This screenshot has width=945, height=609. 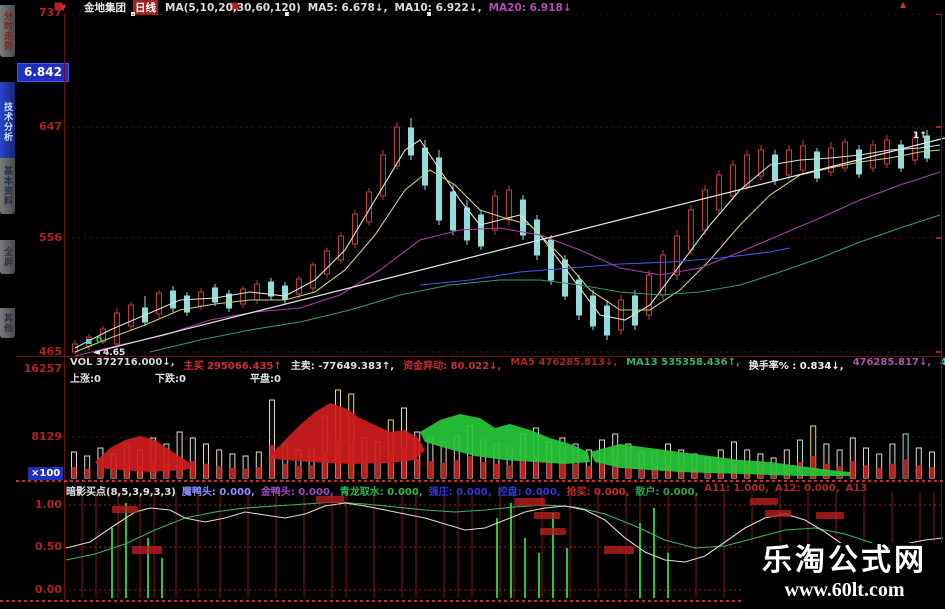 I want to click on price-label-647: 647, so click(x=50, y=126).